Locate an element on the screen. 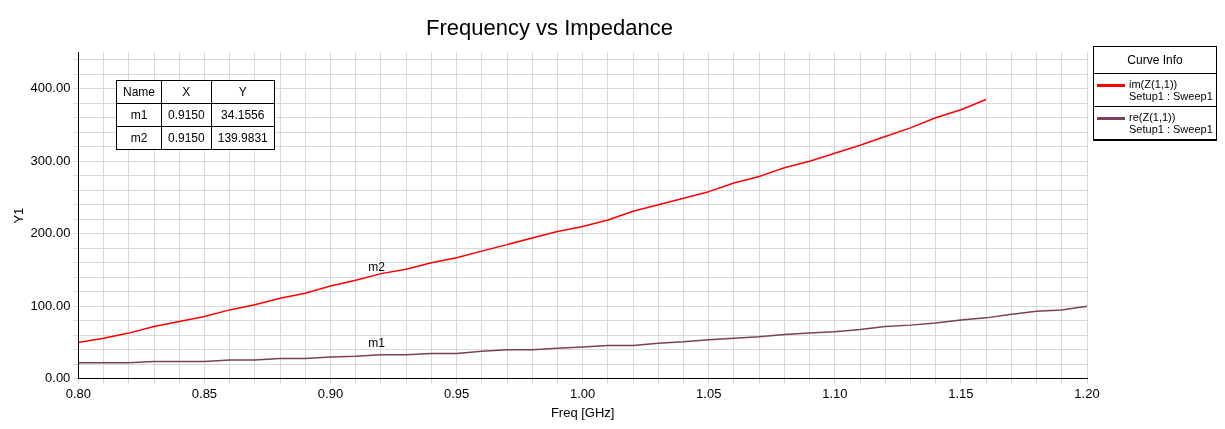 Image resolution: width=1225 pixels, height=429 pixels. annotation: 34.1556 is located at coordinates (243, 115).